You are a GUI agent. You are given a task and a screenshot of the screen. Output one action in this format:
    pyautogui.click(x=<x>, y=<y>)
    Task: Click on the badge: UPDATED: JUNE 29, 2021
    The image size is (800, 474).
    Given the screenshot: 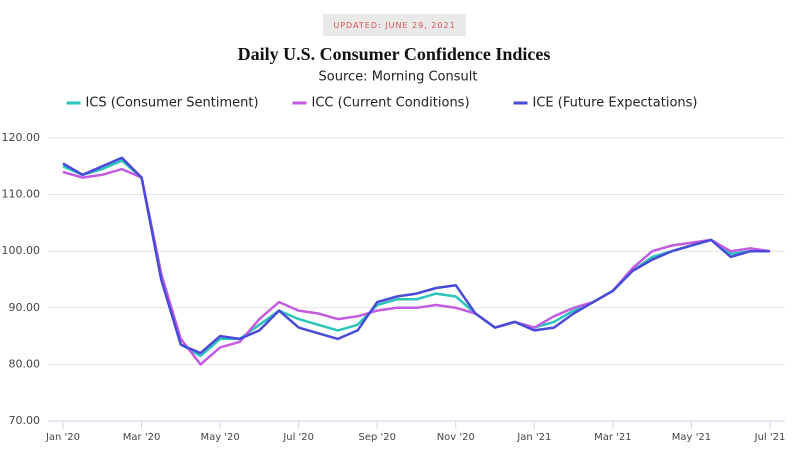 What is the action you would take?
    pyautogui.click(x=394, y=25)
    